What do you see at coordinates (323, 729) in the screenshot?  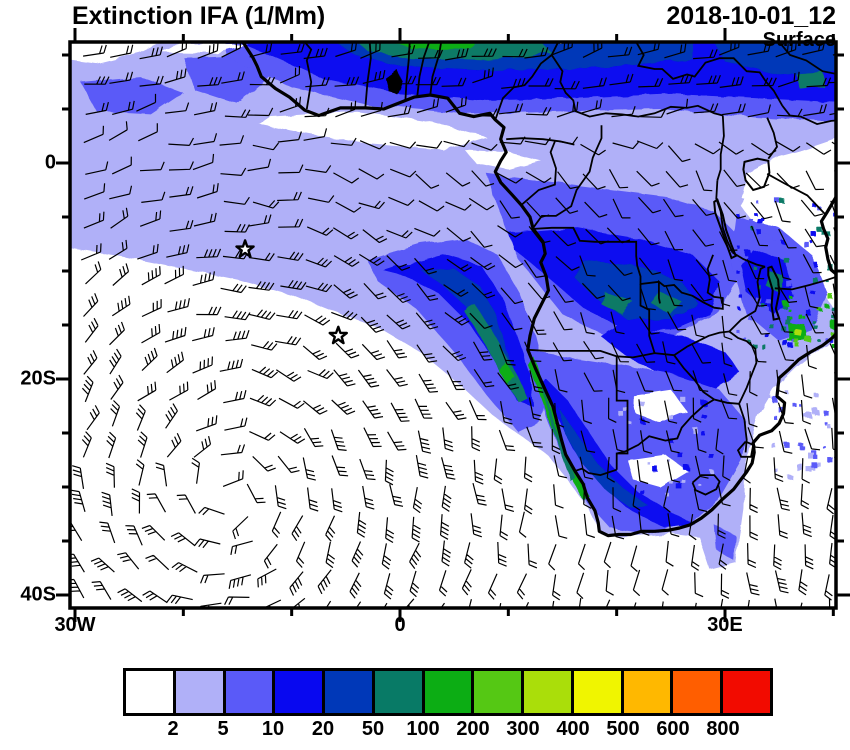 I see `colorbar-label: 20` at bounding box center [323, 729].